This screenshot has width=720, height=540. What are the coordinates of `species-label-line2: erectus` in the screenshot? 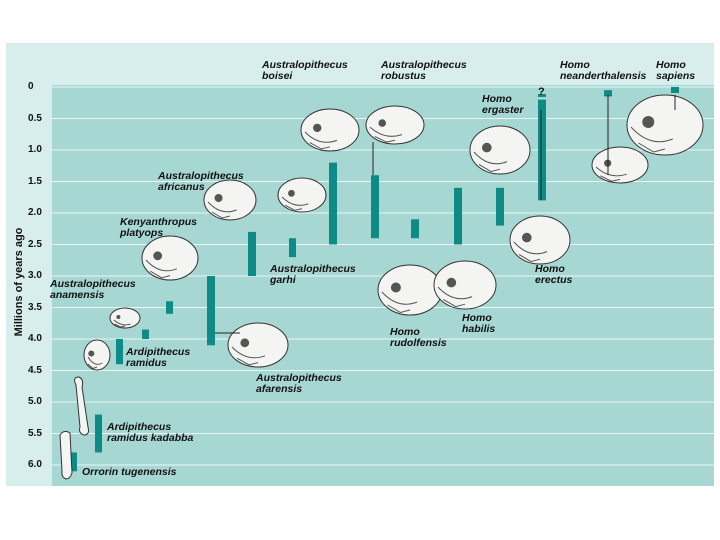 It's located at (554, 280).